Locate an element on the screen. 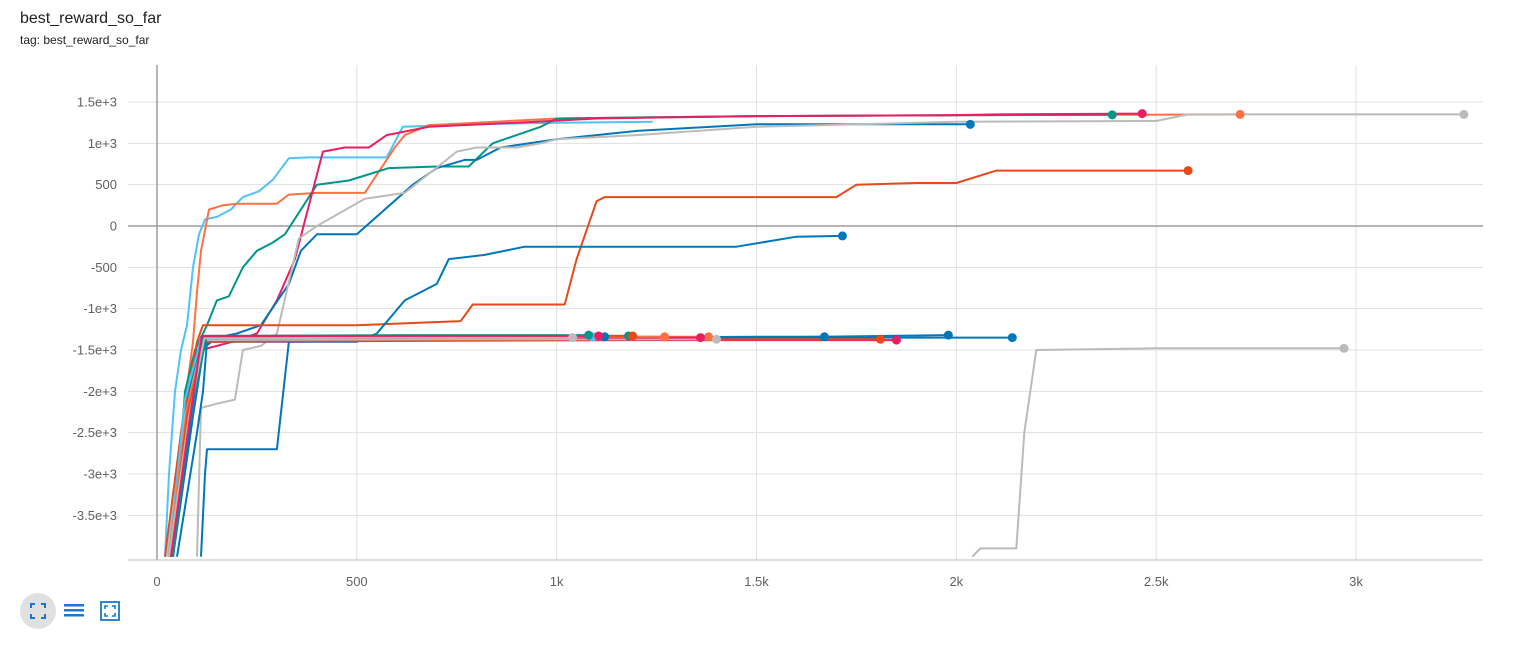 The image size is (1517, 652). x-tick-label: 1k is located at coordinates (557, 581).